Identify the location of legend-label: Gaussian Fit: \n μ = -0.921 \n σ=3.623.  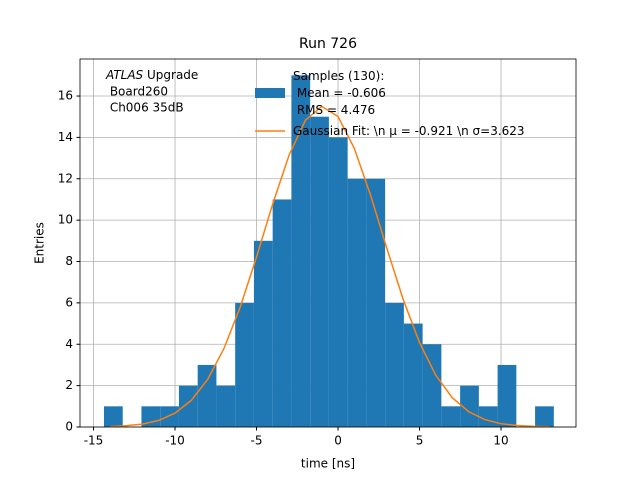
(409, 131).